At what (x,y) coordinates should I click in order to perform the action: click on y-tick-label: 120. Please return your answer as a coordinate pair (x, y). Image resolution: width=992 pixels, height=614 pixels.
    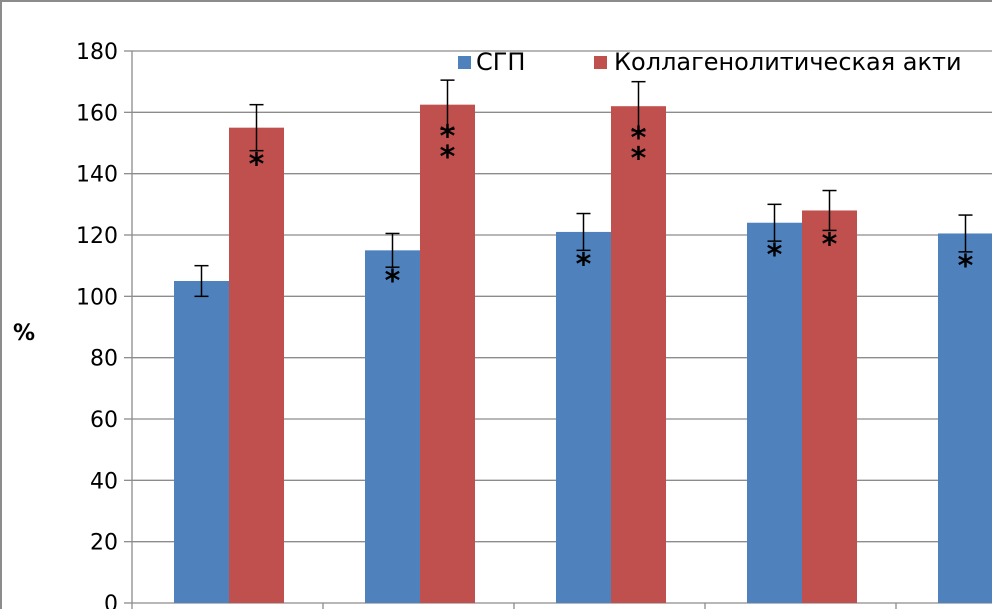
    Looking at the image, I should click on (97, 236).